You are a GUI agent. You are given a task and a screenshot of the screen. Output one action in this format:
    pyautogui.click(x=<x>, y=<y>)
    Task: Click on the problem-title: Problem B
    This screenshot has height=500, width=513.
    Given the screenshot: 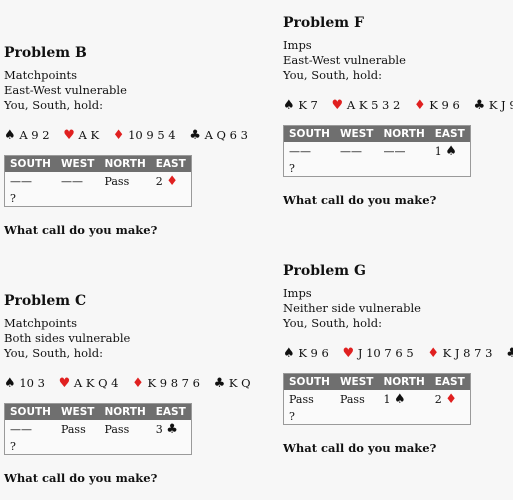 What is the action you would take?
    pyautogui.click(x=45, y=53)
    